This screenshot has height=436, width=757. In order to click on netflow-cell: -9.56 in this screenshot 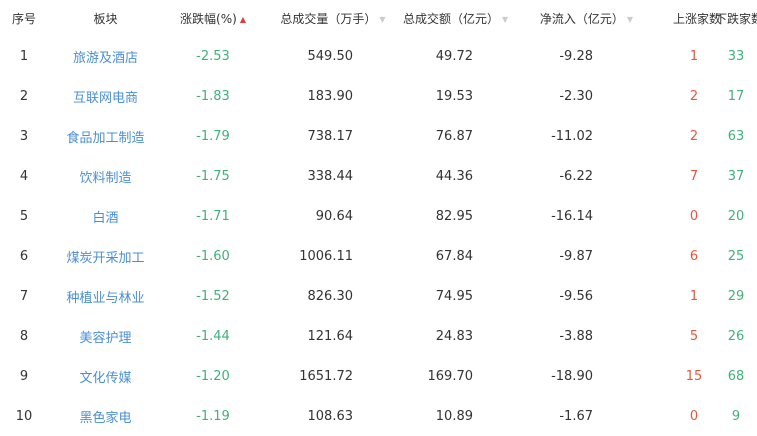, I will do `click(576, 296)`.